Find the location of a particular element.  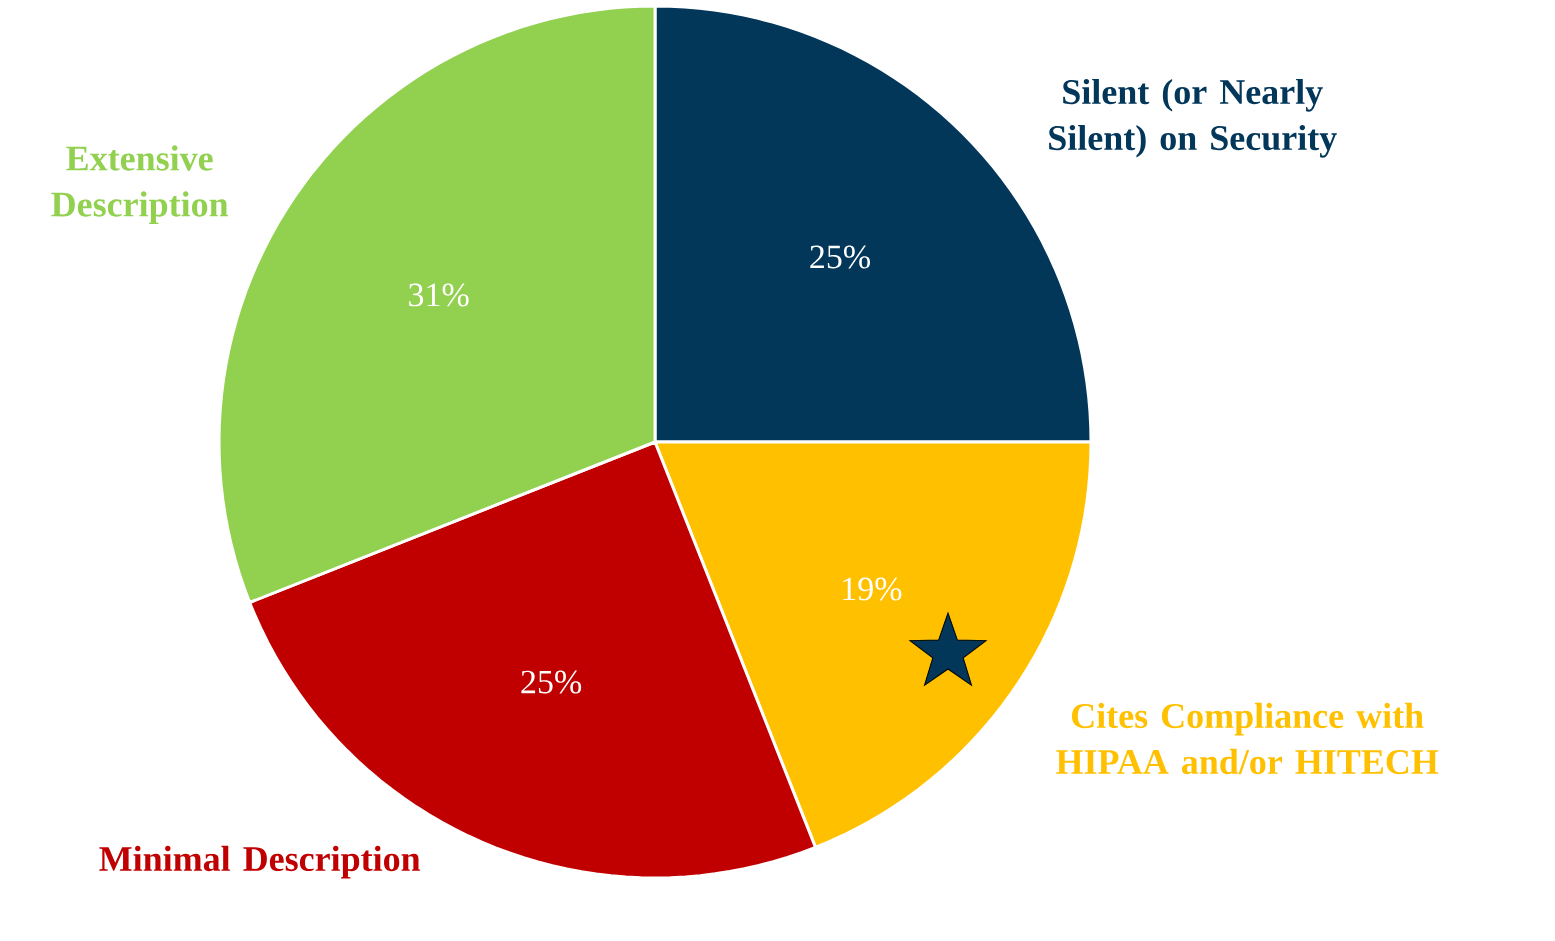

data-label: 31% is located at coordinates (439, 295).